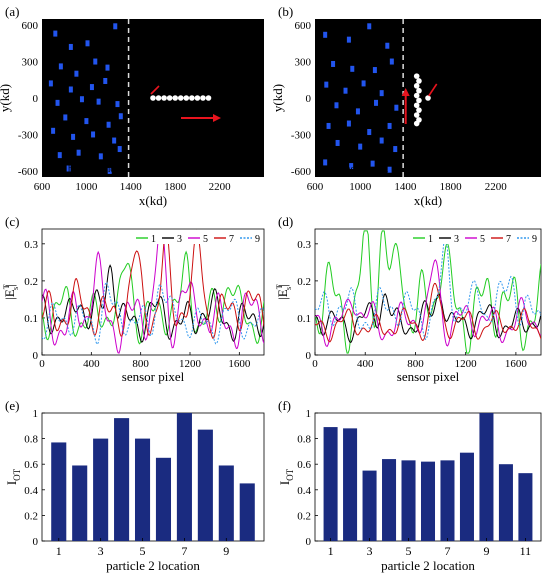 This screenshot has width=550, height=587. I want to click on x-tick-label: 3, so click(370, 551).